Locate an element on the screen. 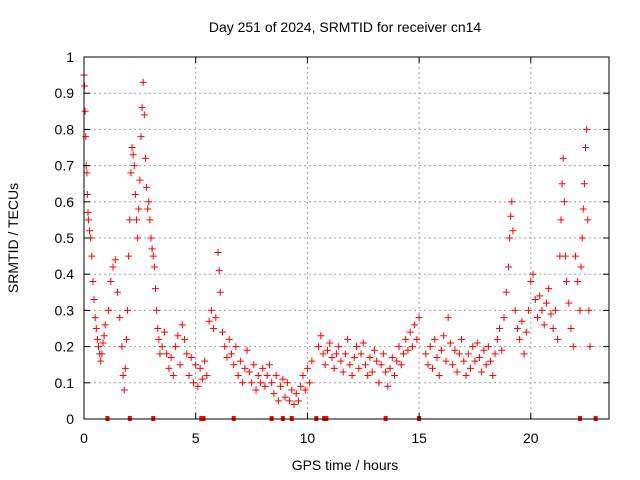 This screenshot has width=640, height=480. x-axis-label: GPS time / hours is located at coordinates (345, 465).